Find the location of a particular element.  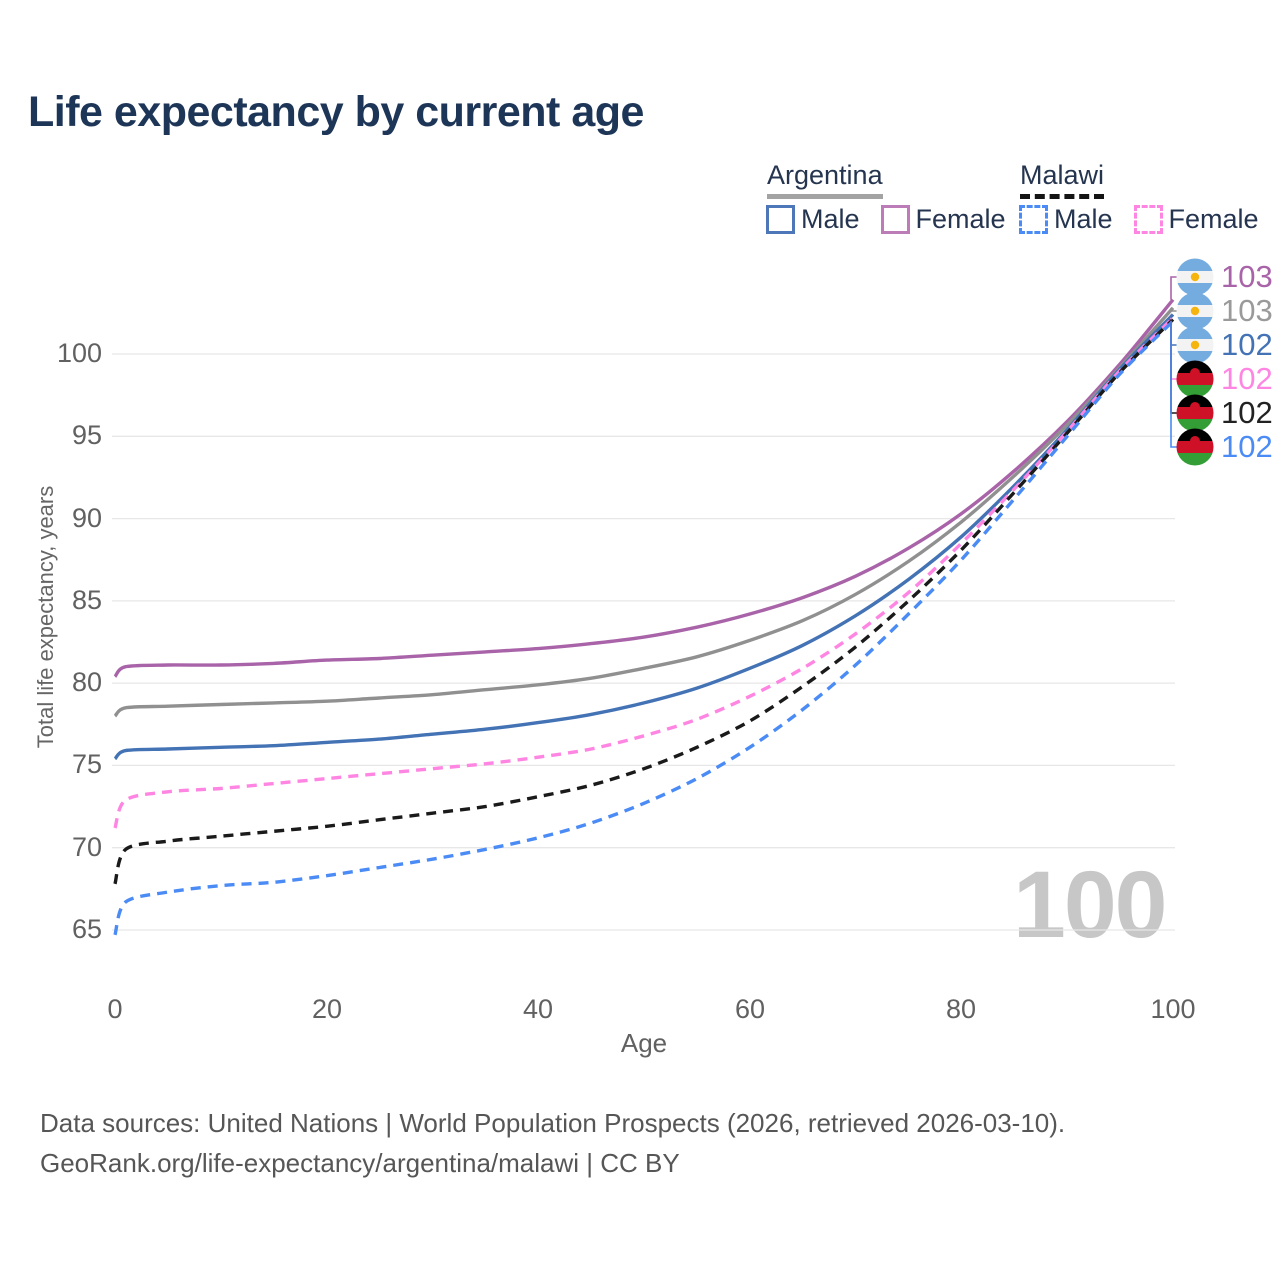

x-tick-label: 60 is located at coordinates (750, 1009).